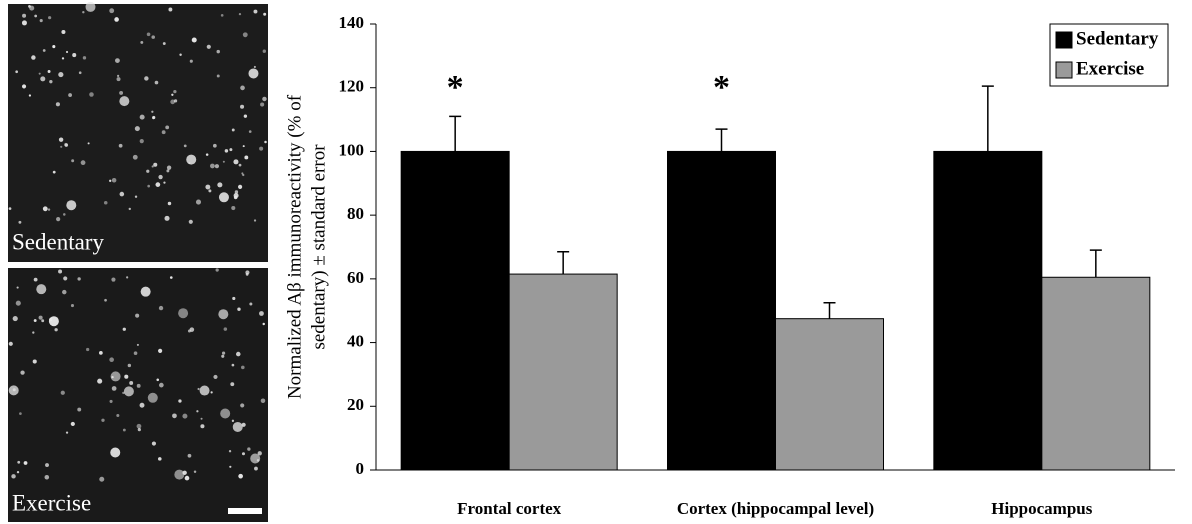  Describe the element at coordinates (245, 511) in the screenshot. I see `scale-bar` at that location.